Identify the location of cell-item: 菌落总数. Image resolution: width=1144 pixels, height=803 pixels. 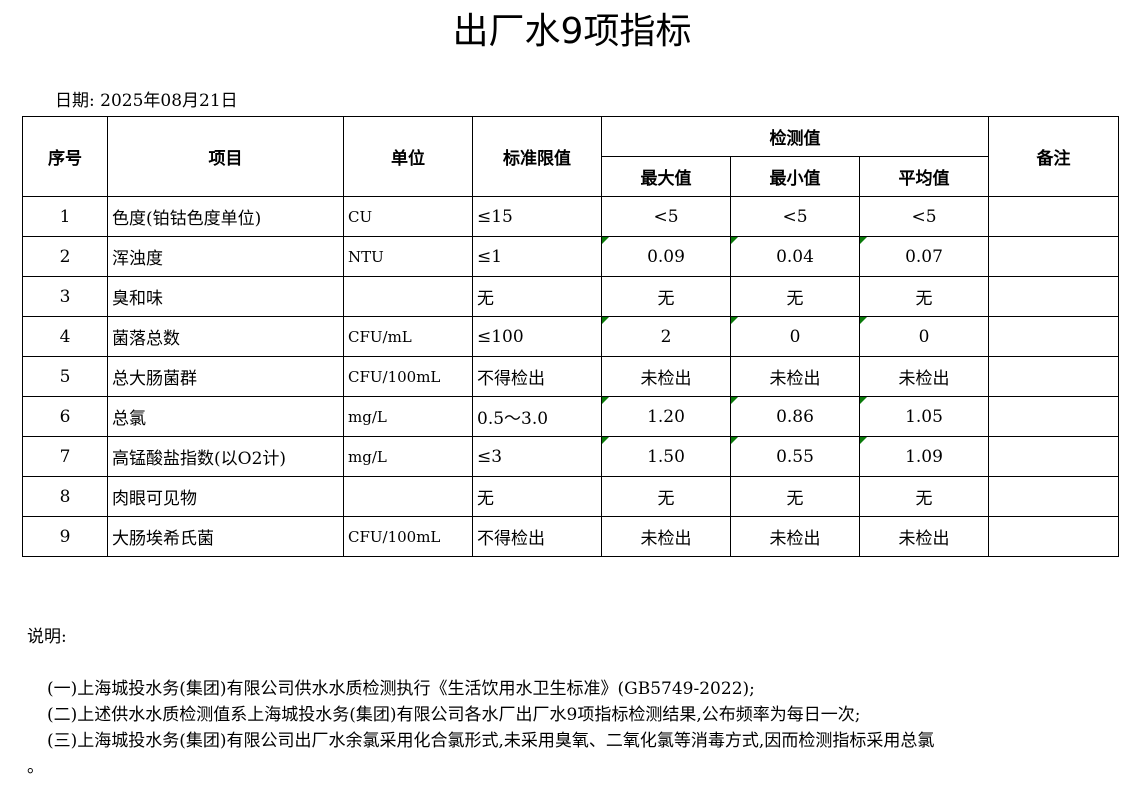
(225, 336).